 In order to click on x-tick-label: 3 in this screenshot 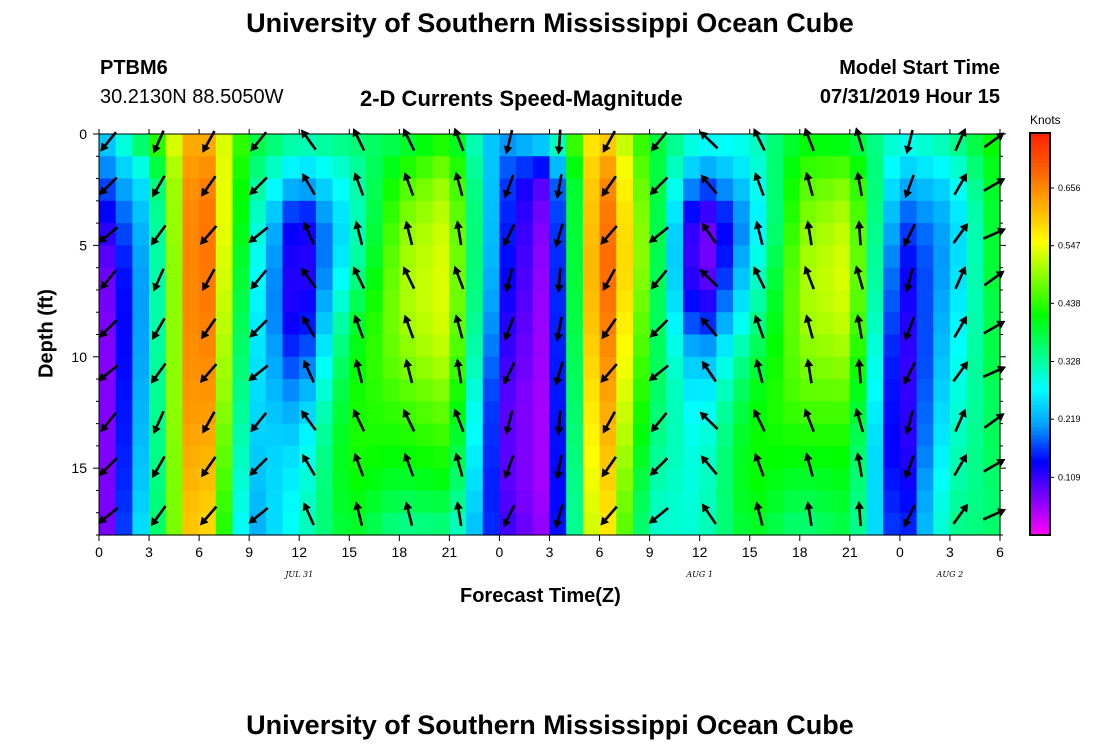, I will do `click(550, 552)`.